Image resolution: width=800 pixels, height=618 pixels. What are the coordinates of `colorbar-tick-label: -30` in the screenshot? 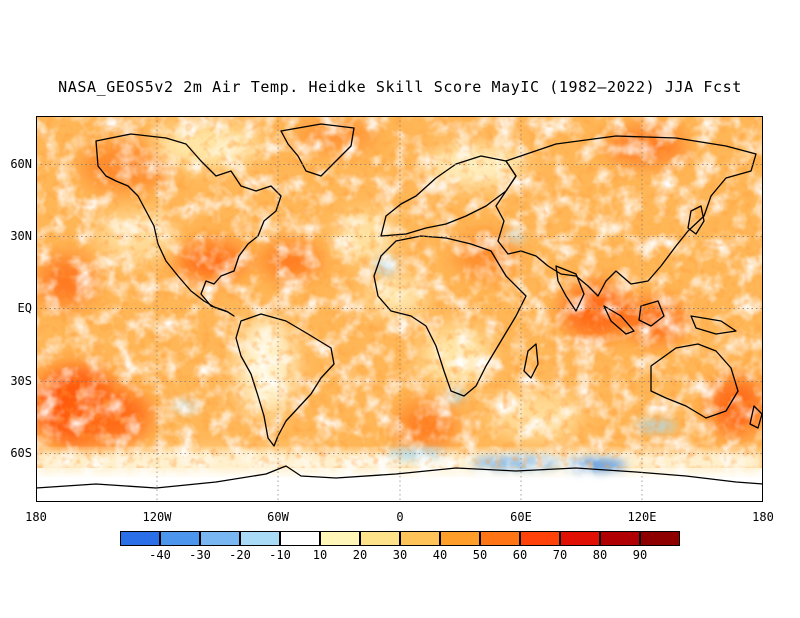 It's located at (200, 555).